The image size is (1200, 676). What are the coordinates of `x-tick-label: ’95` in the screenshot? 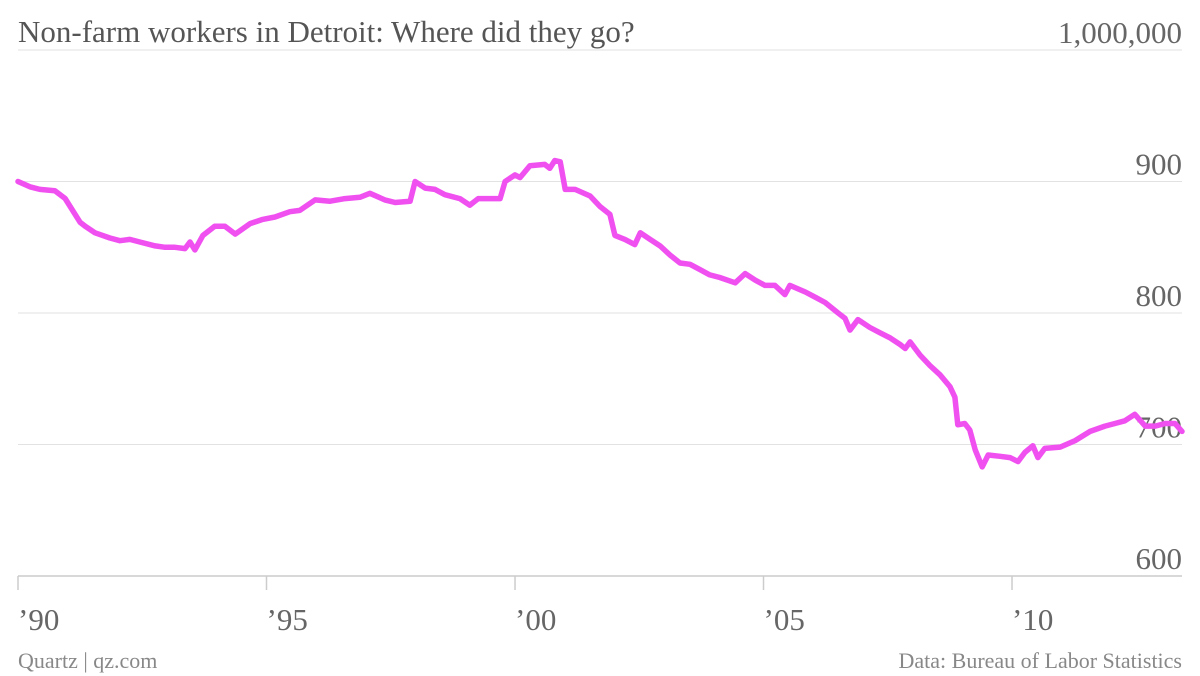 It's located at (287, 619).